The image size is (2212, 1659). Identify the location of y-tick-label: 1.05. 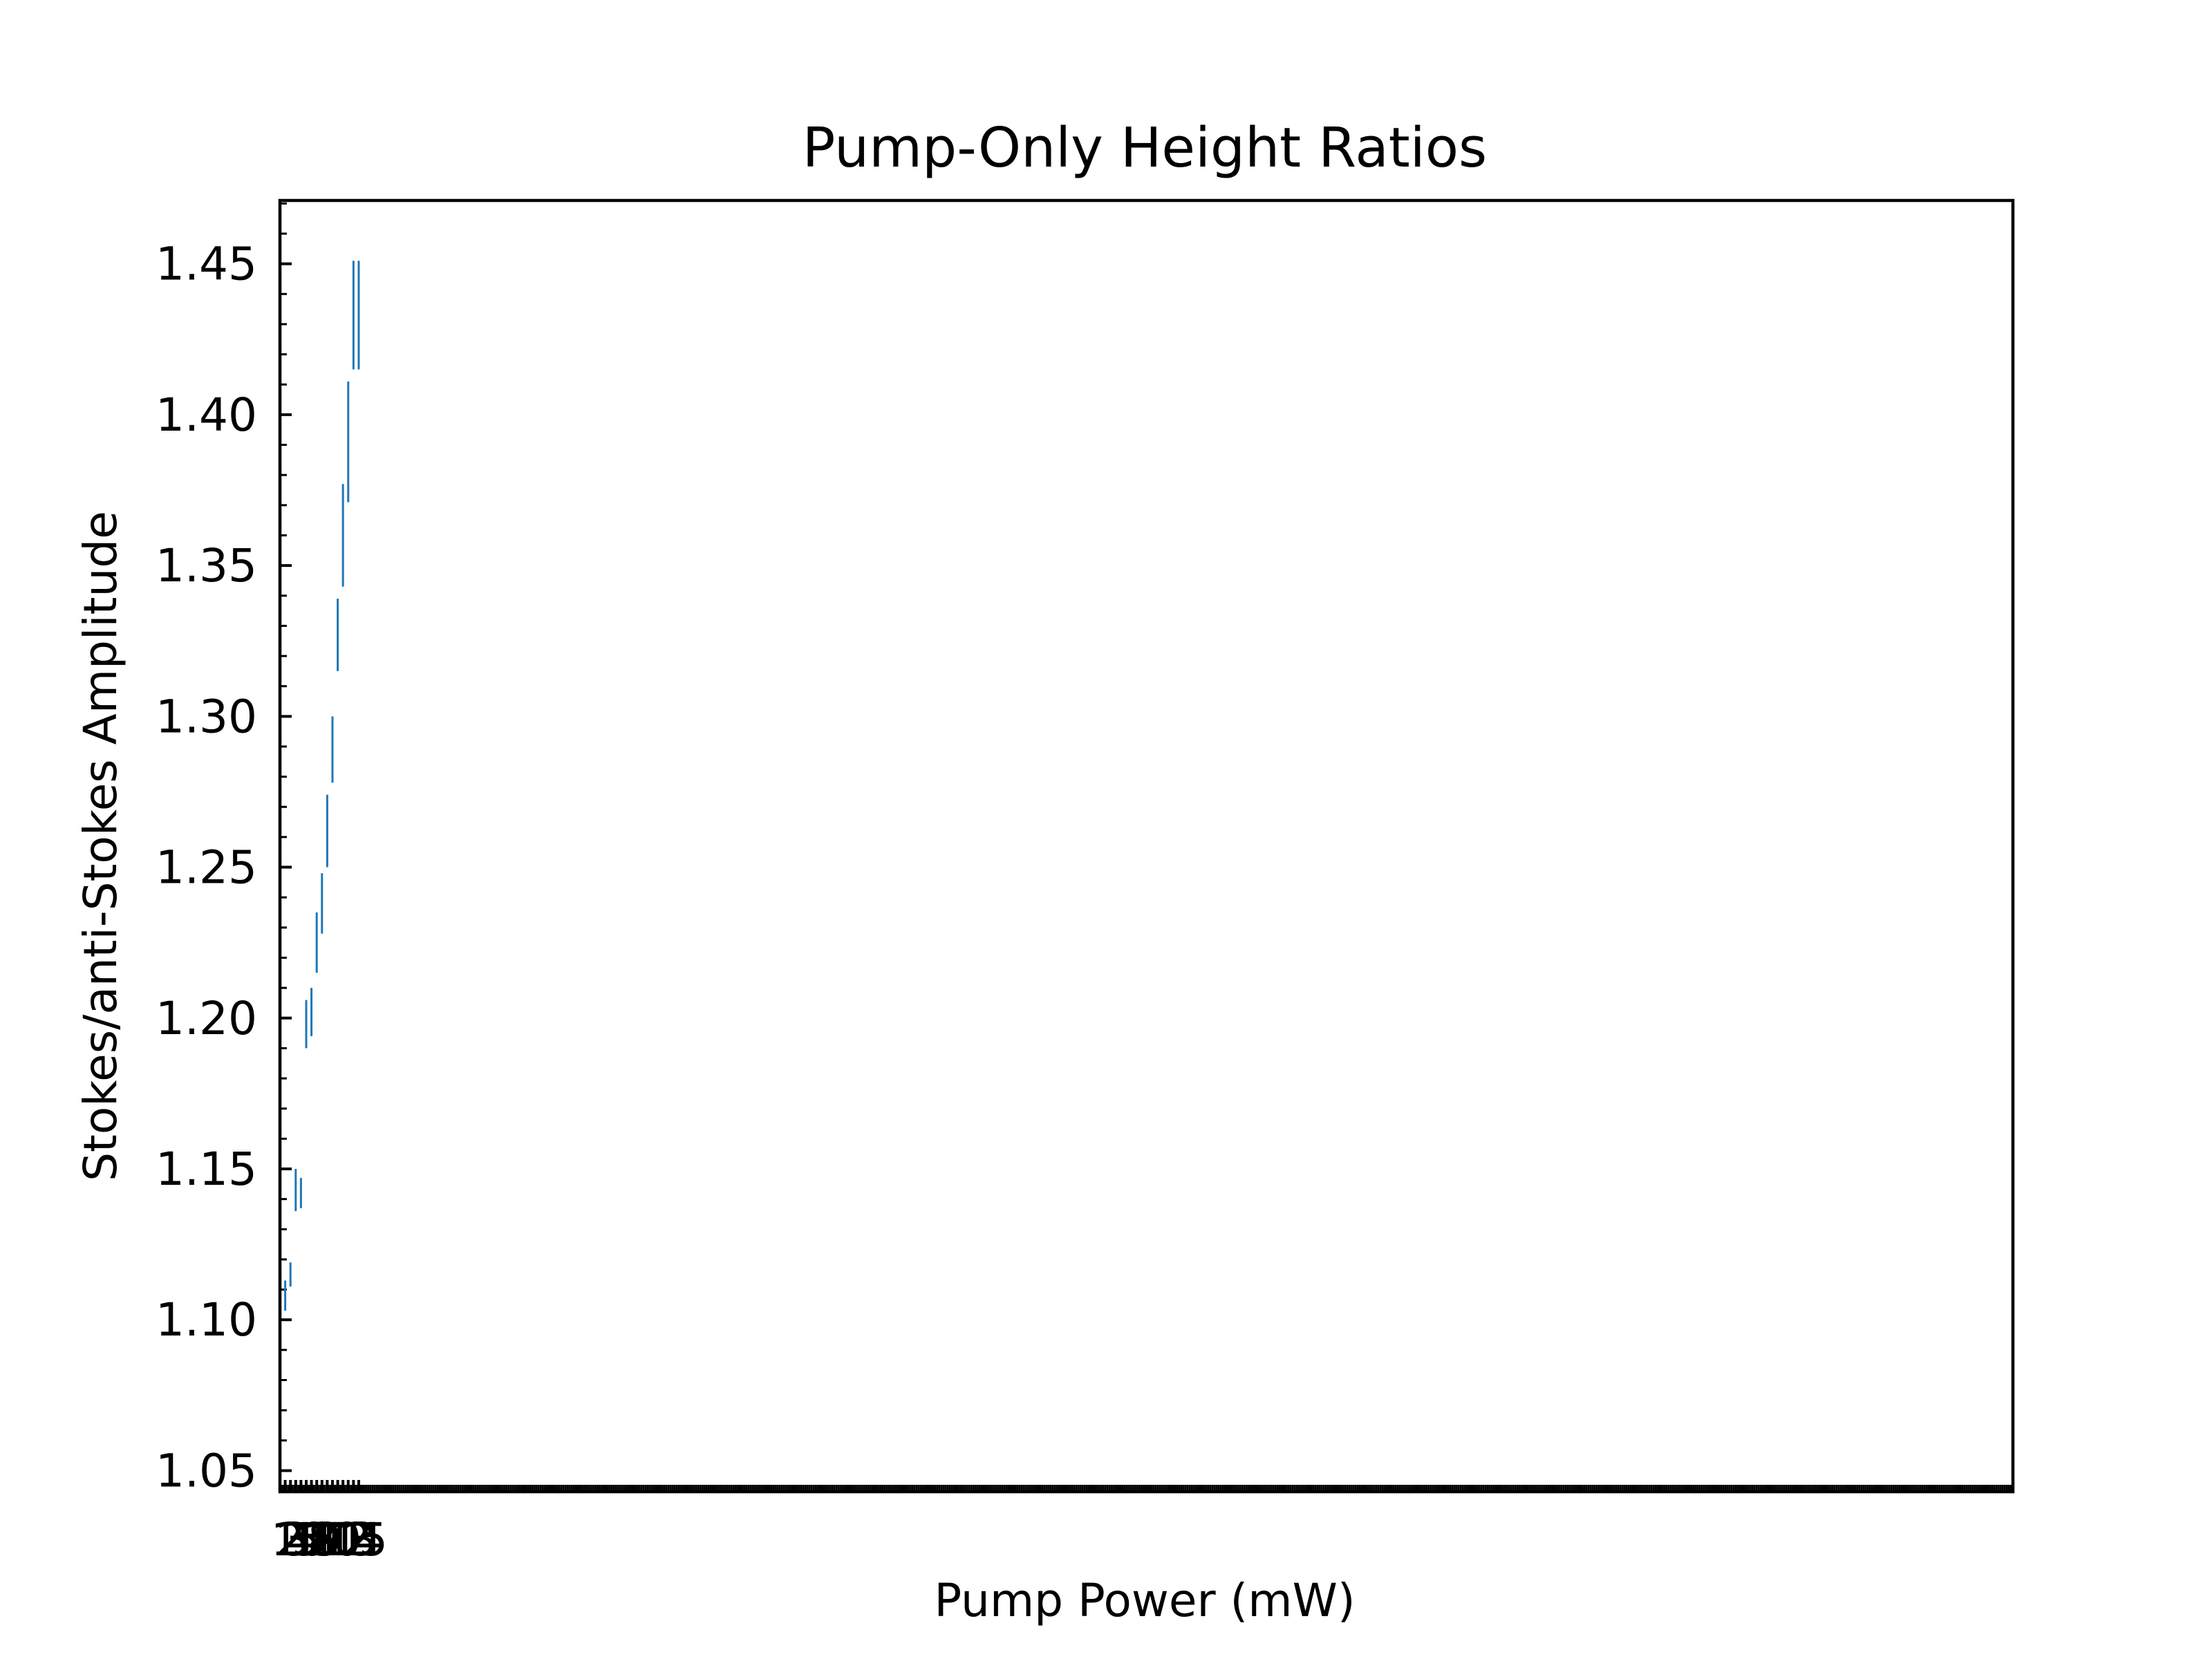
(206, 1470).